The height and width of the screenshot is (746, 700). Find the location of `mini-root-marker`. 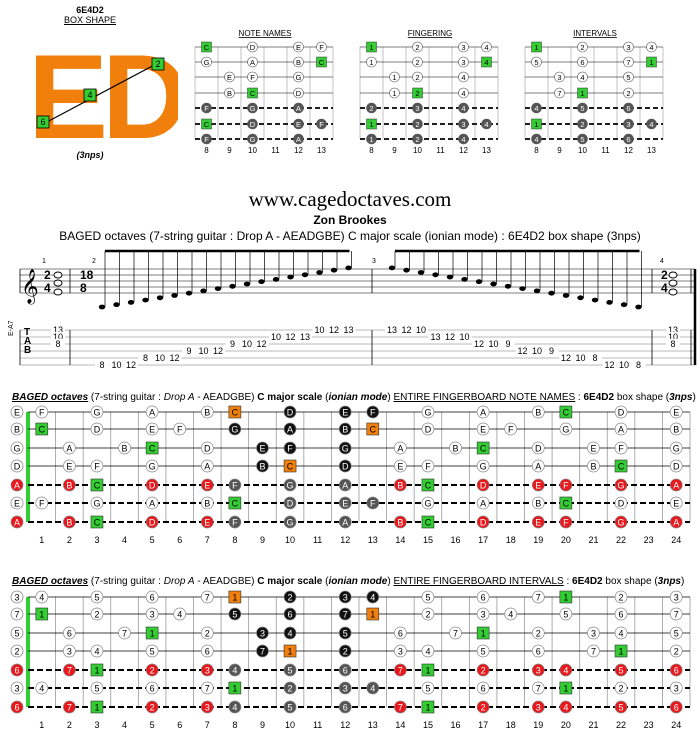

mini-root-marker is located at coordinates (486, 62).